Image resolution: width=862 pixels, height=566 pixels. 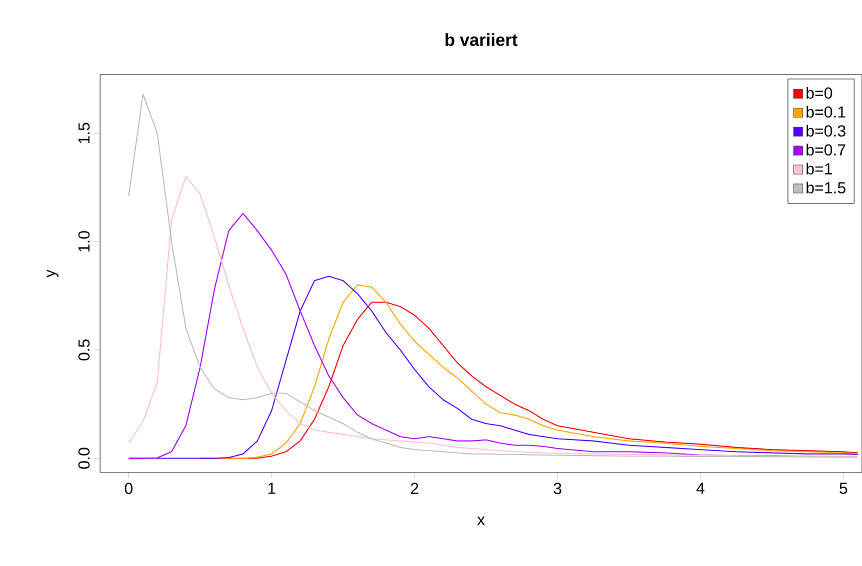 I want to click on legend-label: b=1.5, so click(x=826, y=188).